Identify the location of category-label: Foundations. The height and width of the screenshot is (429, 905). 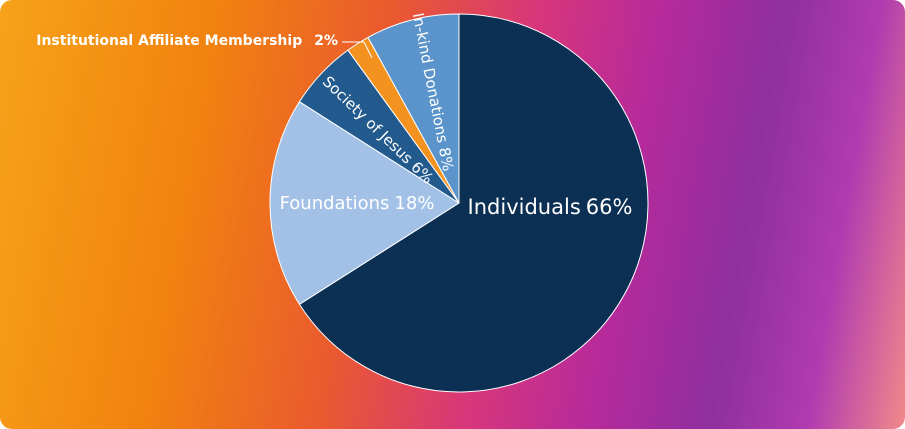
(335, 203).